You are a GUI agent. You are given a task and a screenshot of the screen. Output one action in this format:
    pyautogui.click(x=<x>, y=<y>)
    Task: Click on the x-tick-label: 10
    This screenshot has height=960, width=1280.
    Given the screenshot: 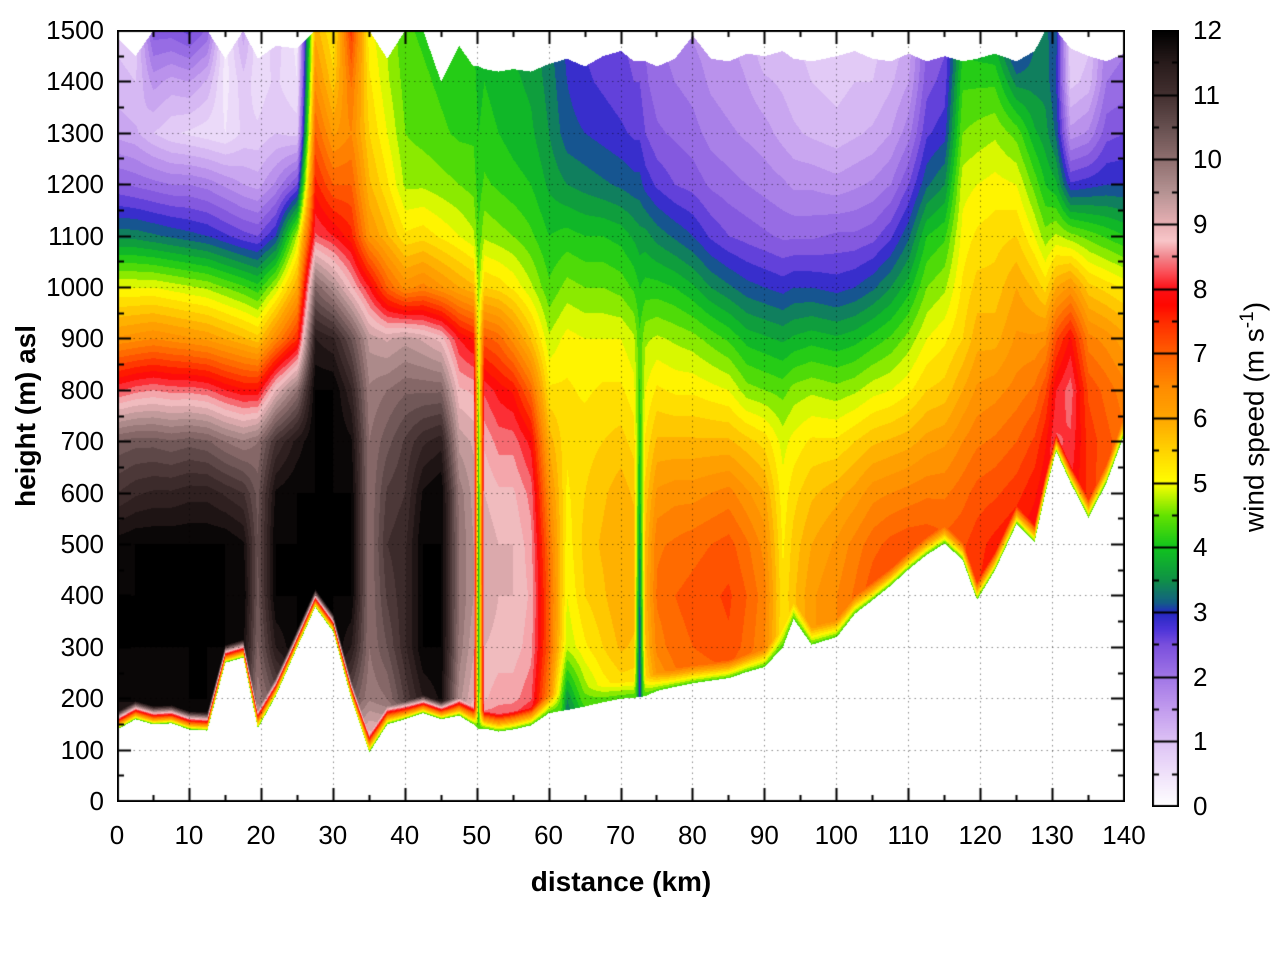 What is the action you would take?
    pyautogui.click(x=189, y=835)
    